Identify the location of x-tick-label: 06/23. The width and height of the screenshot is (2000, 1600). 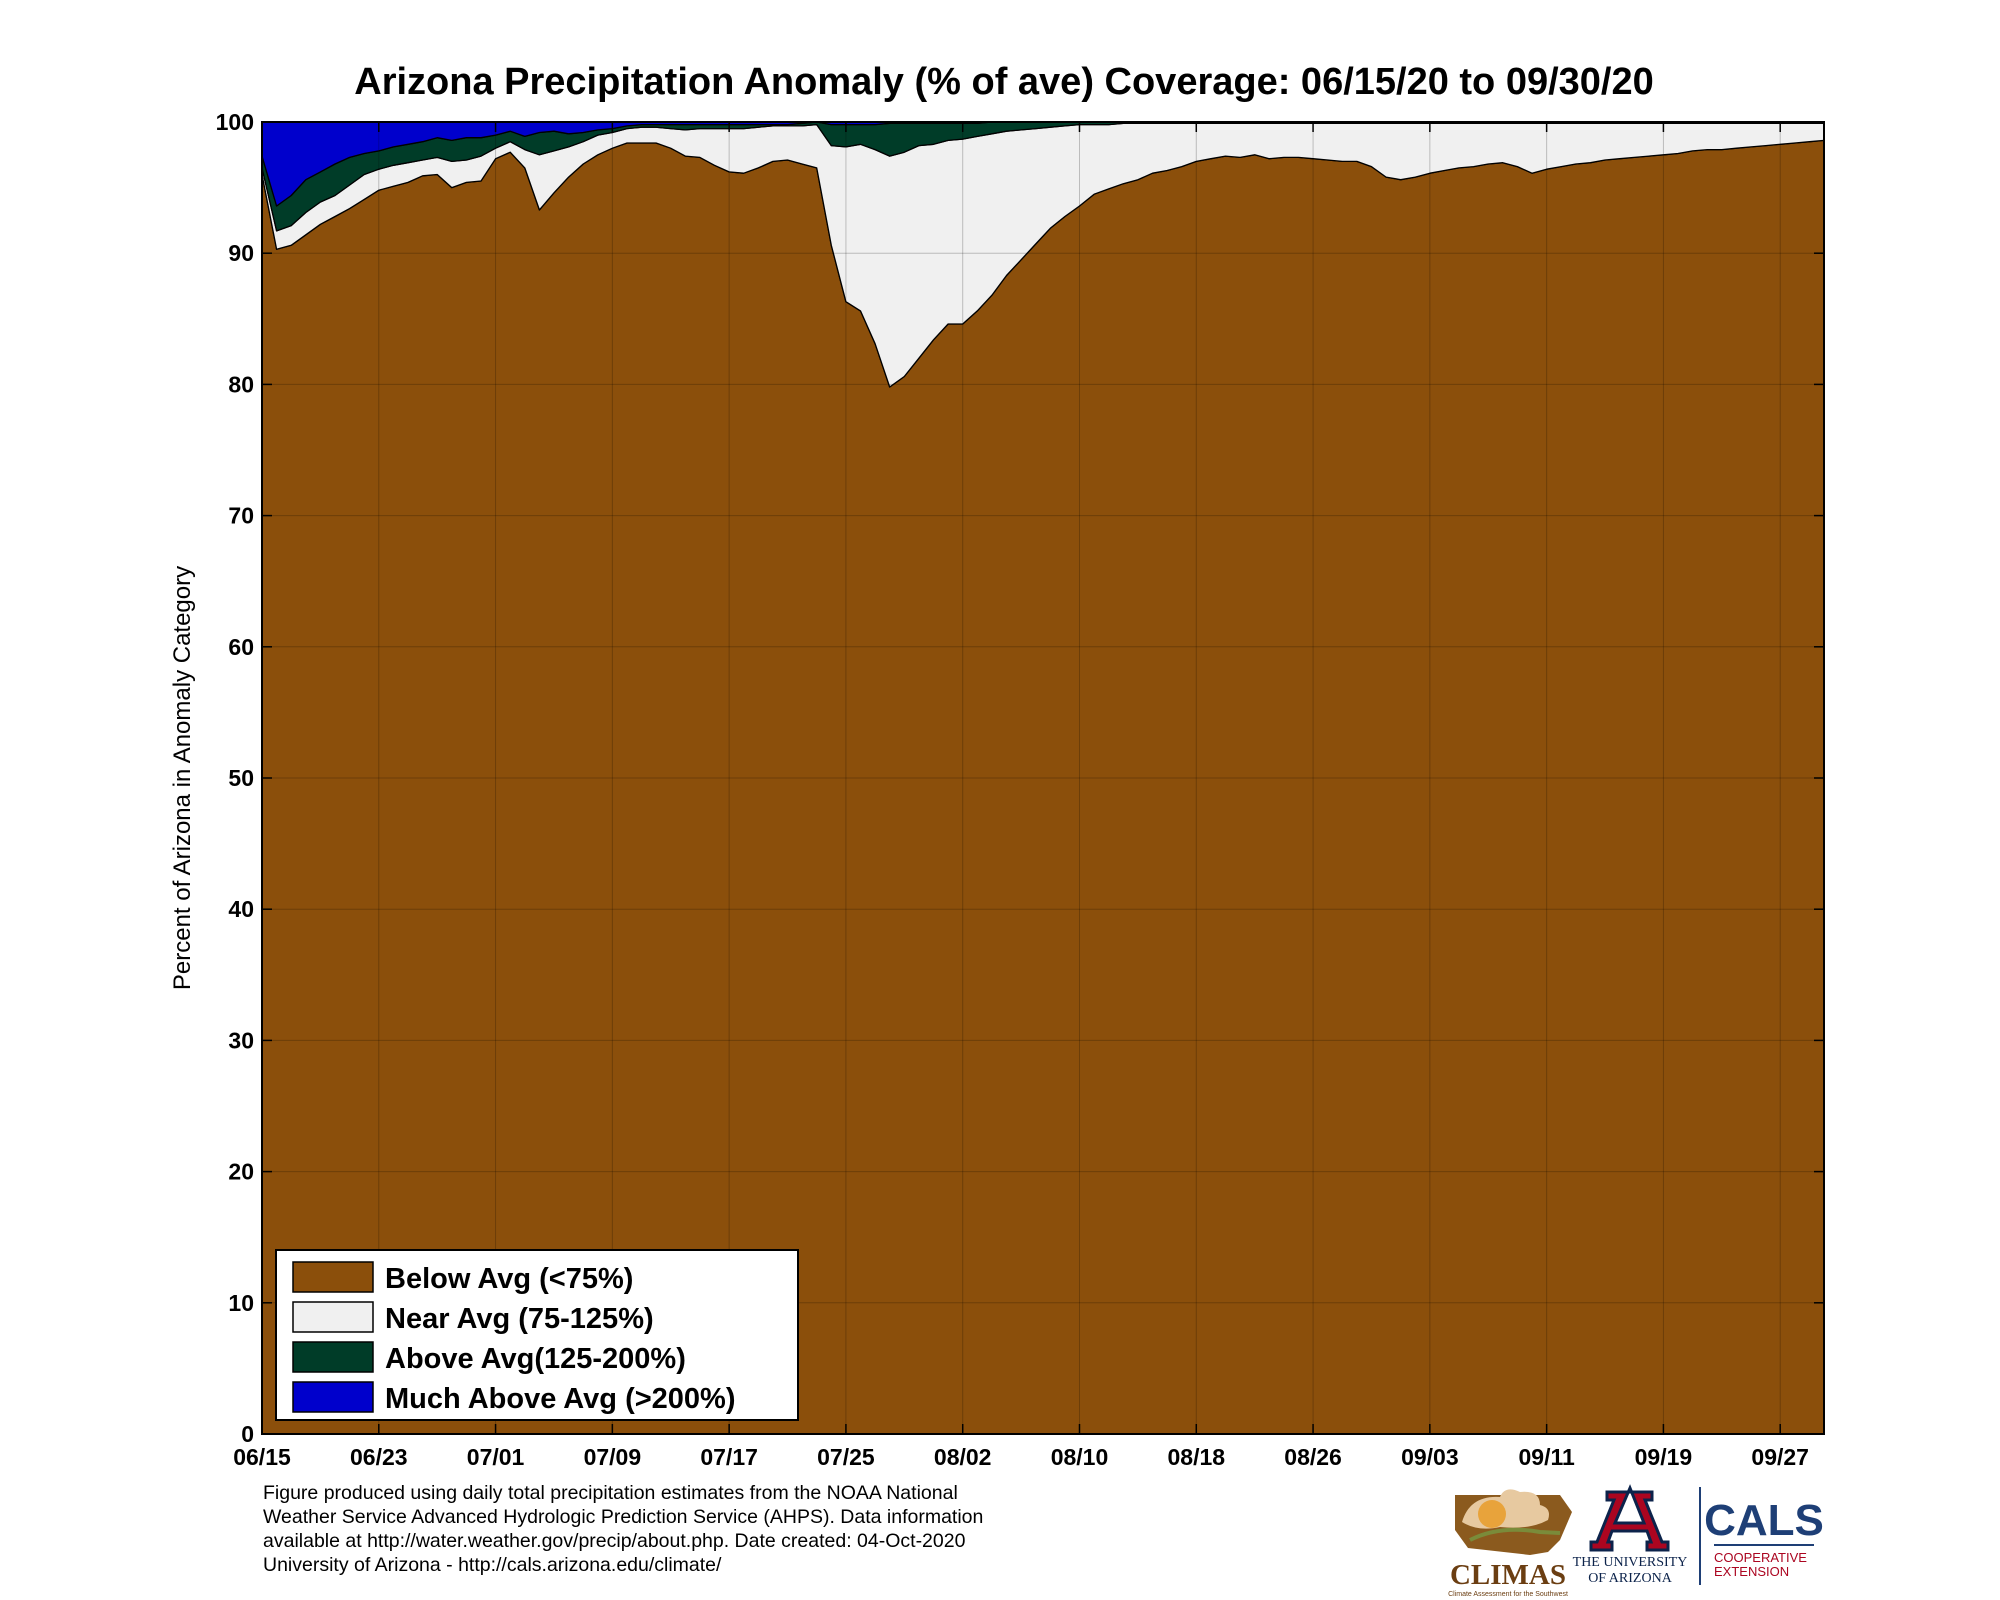
(379, 1457).